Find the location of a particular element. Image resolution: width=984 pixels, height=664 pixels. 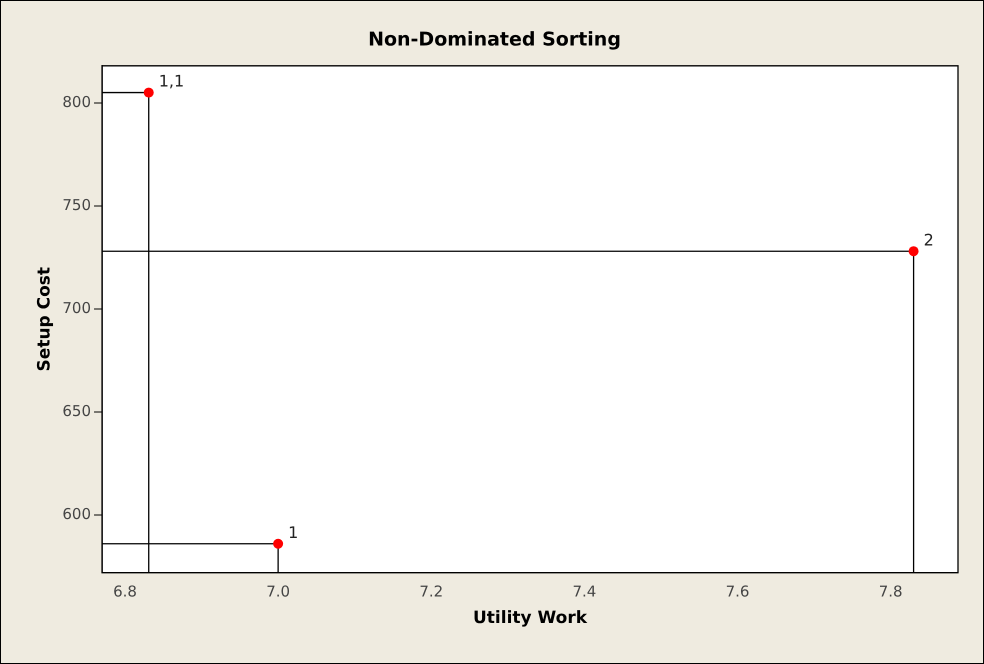

x-tick-label: 7.8 is located at coordinates (890, 591).